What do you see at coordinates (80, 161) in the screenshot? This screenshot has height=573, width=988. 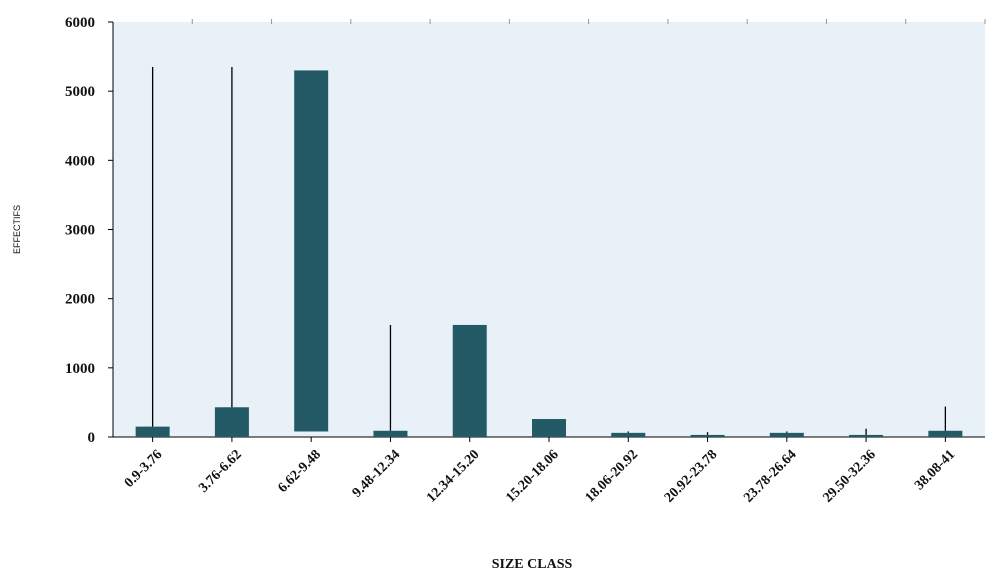 I see `y-tick-label: 4000` at bounding box center [80, 161].